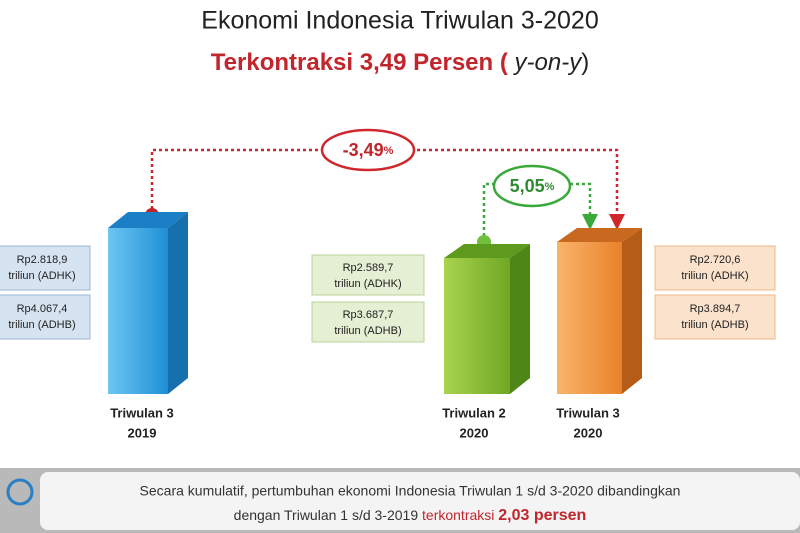  Describe the element at coordinates (474, 412) in the screenshot. I see `bar-label: Triwulan 2` at that location.